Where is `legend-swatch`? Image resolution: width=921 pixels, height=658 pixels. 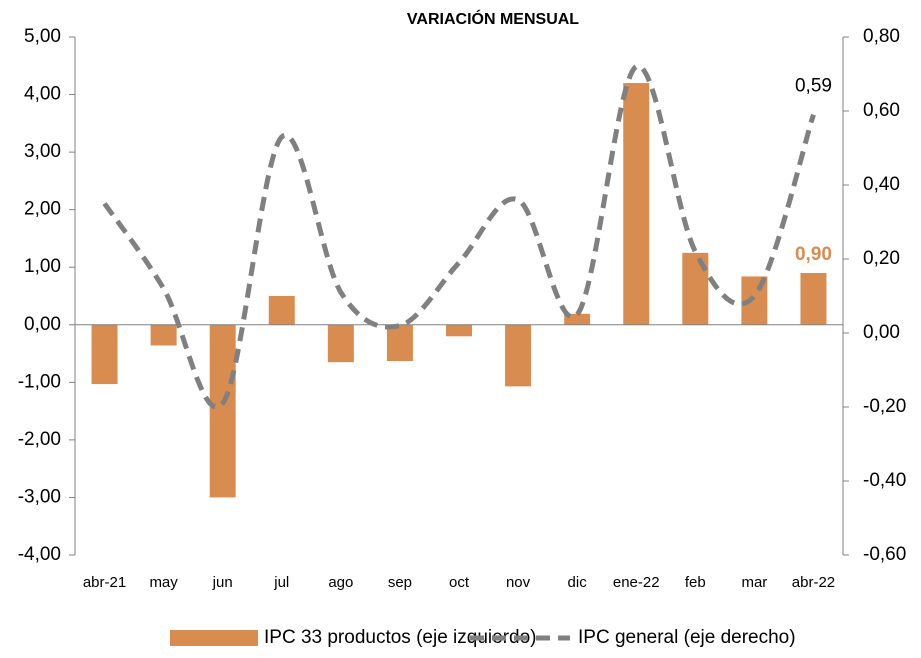 legend-swatch is located at coordinates (214, 638).